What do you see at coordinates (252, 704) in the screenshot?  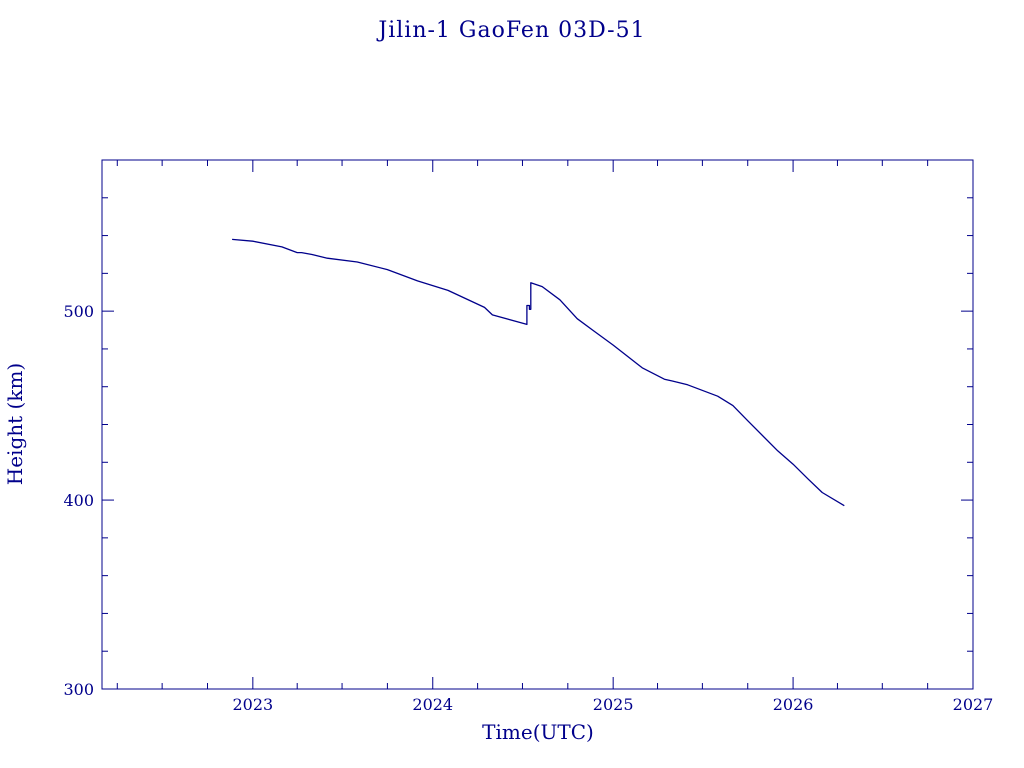 I see `x-tick-label: 2023` at bounding box center [252, 704].